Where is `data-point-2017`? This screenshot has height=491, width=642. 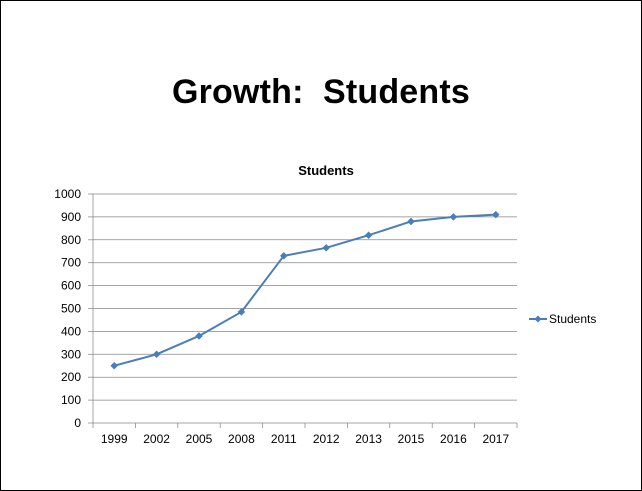 data-point-2017 is located at coordinates (495, 214).